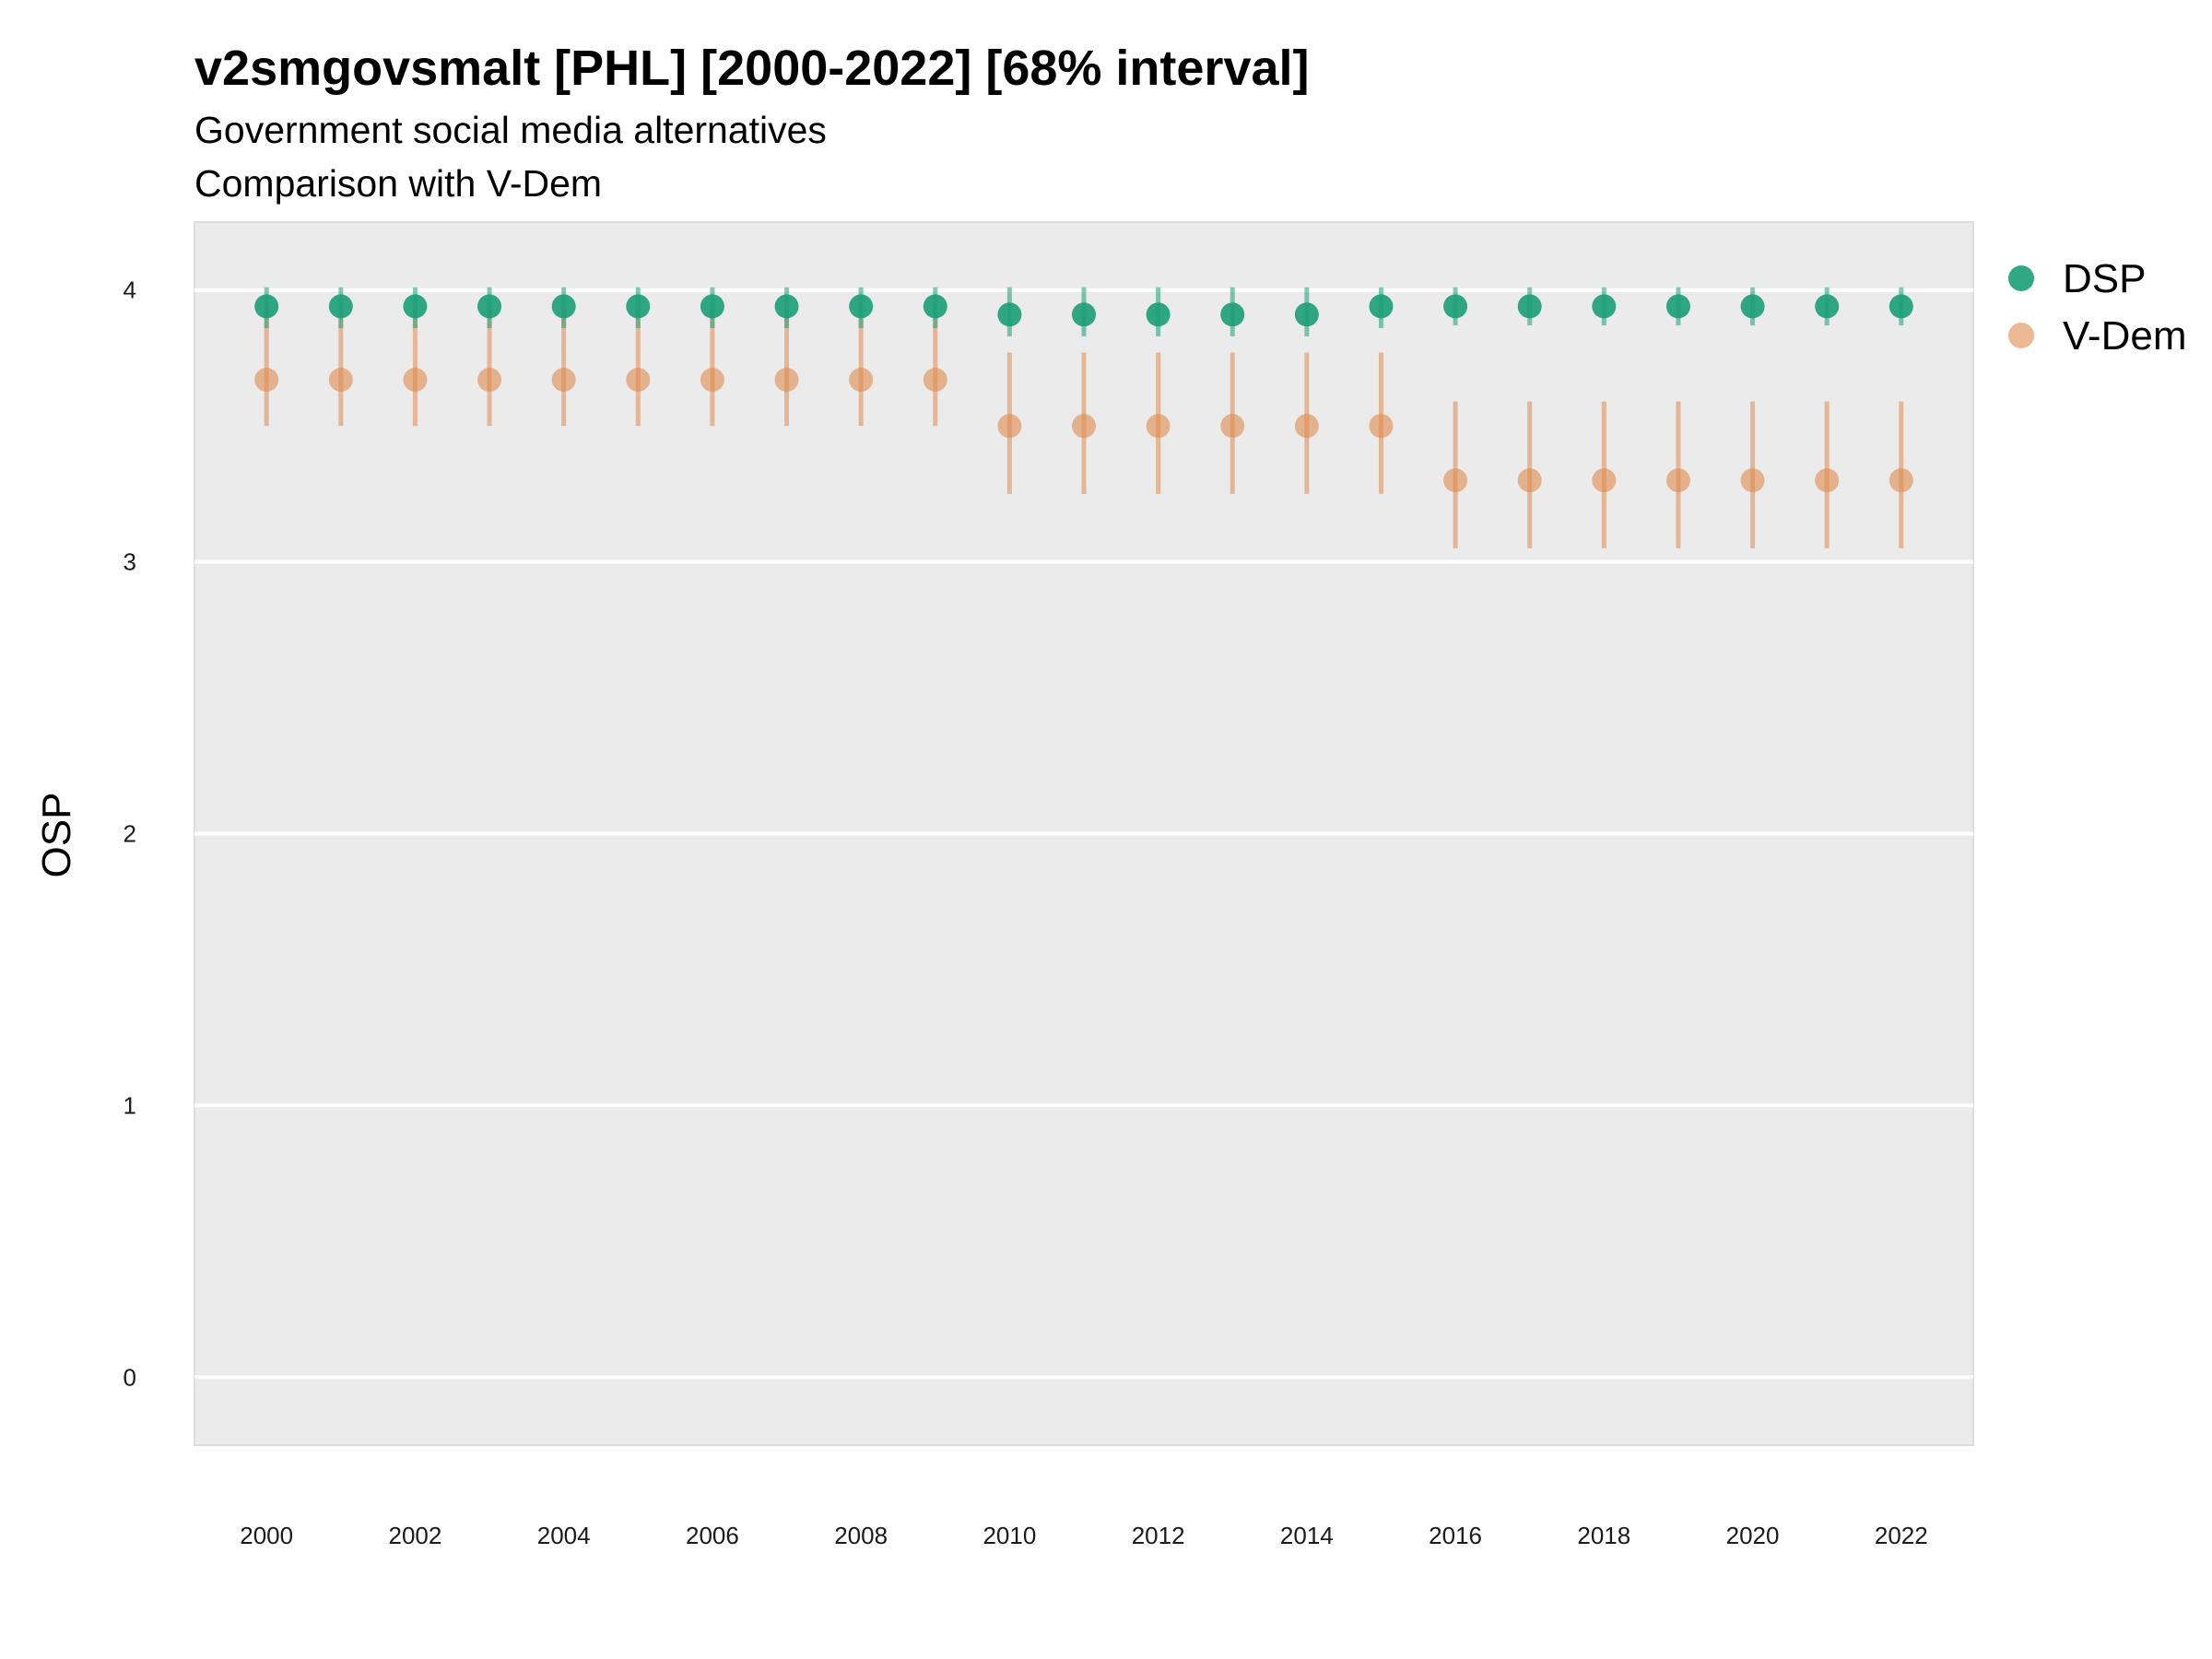 This screenshot has height=1659, width=2212. What do you see at coordinates (415, 1535) in the screenshot?
I see `x-tick-label: 2002` at bounding box center [415, 1535].